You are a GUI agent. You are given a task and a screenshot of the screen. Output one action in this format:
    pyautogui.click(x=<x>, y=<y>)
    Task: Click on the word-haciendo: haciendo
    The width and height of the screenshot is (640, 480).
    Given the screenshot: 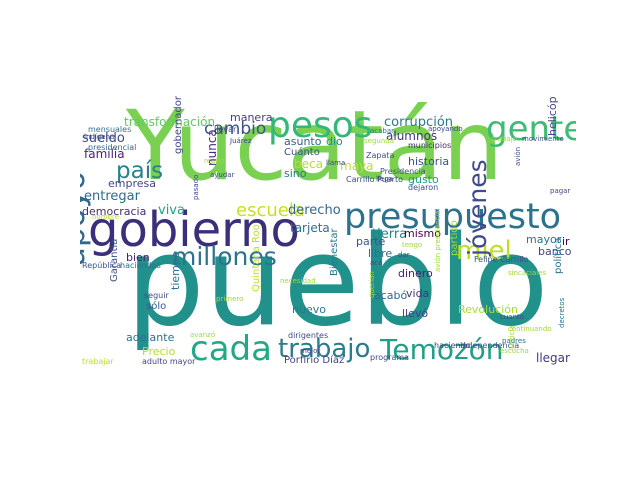 What is the action you would take?
    pyautogui.click(x=452, y=345)
    